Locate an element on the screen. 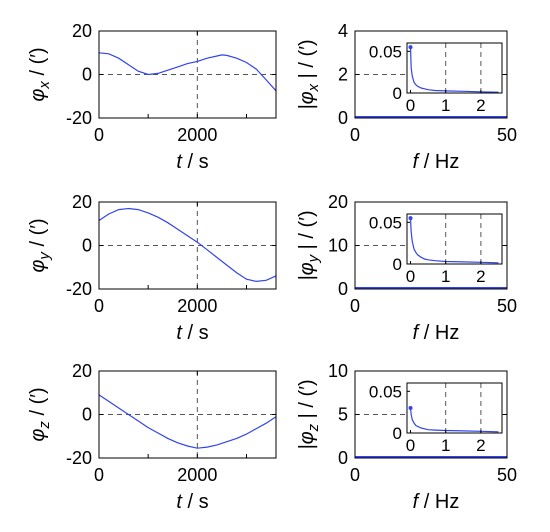  y-axis-label: |φz | / (′) is located at coordinates (309, 414).